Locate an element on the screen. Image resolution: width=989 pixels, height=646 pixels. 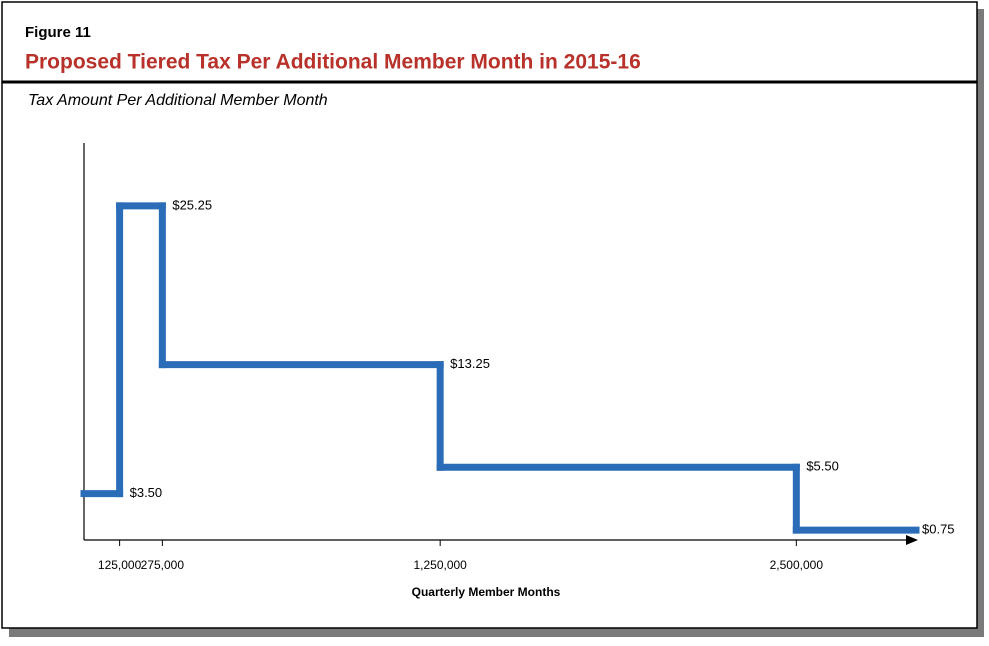
x-tick-label: 275,000 is located at coordinates (163, 565).